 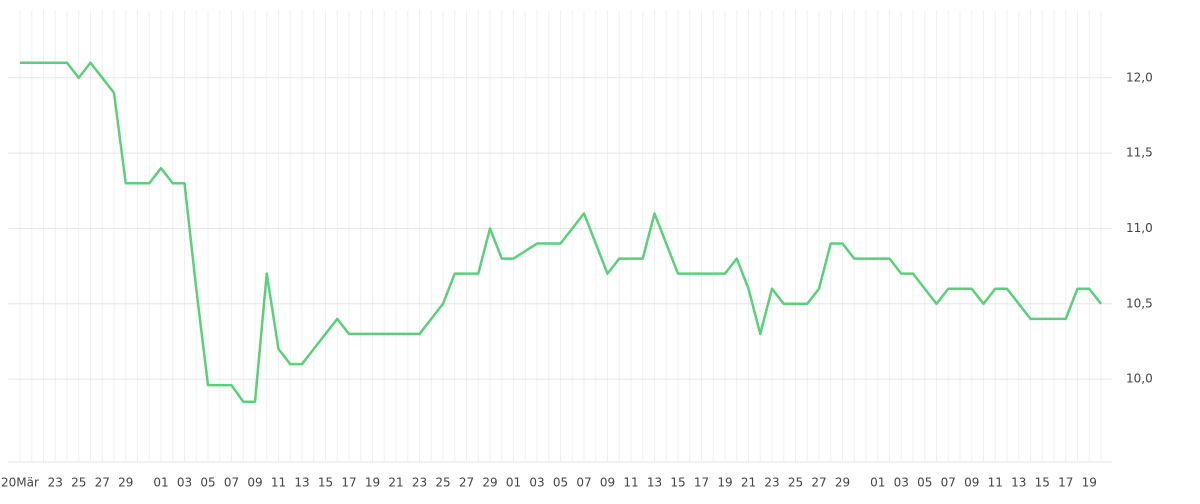 I want to click on y-tick-label: 10,0, so click(x=1139, y=379).